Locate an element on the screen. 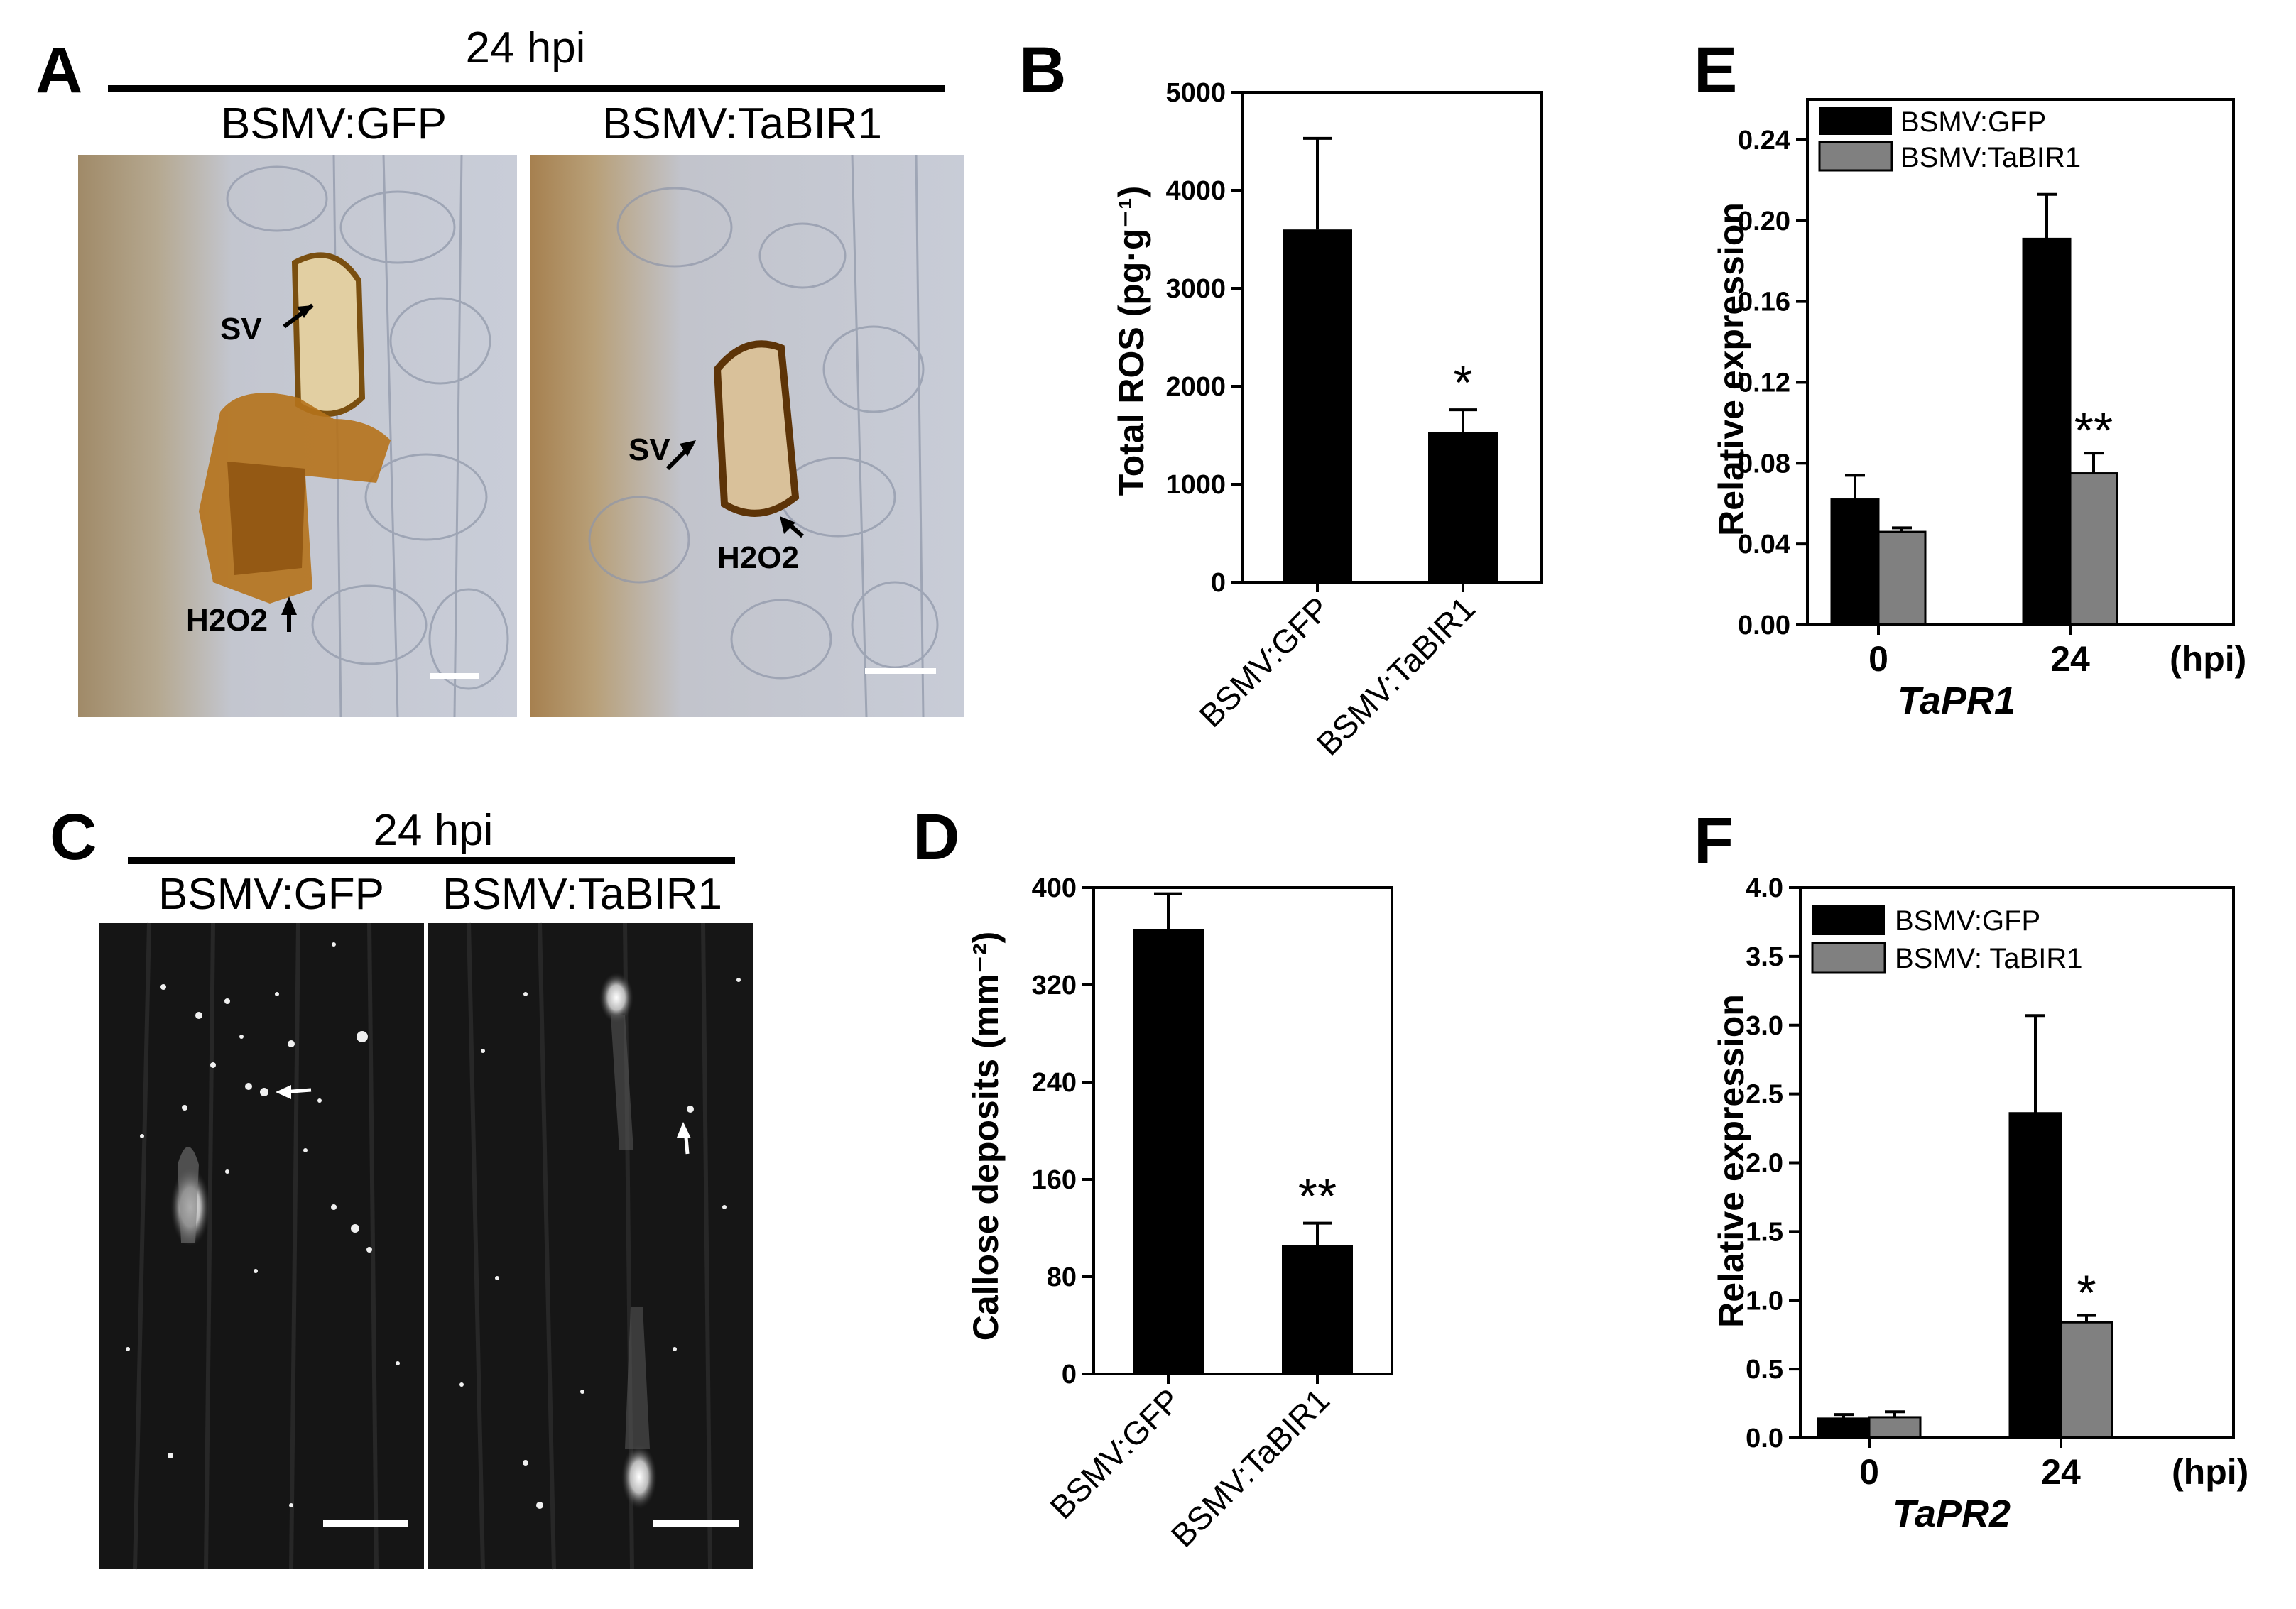  chart-b-frame is located at coordinates (1392, 337).